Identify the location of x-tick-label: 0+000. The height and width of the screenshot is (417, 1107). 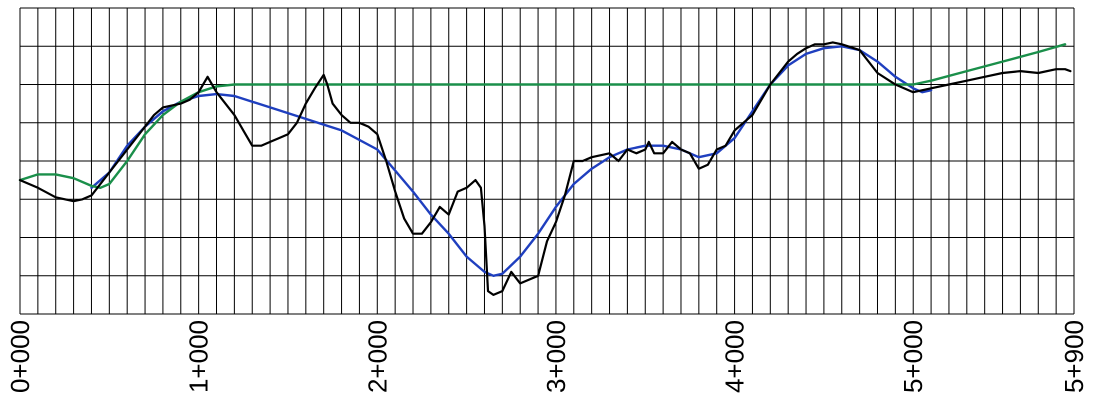
(20, 356).